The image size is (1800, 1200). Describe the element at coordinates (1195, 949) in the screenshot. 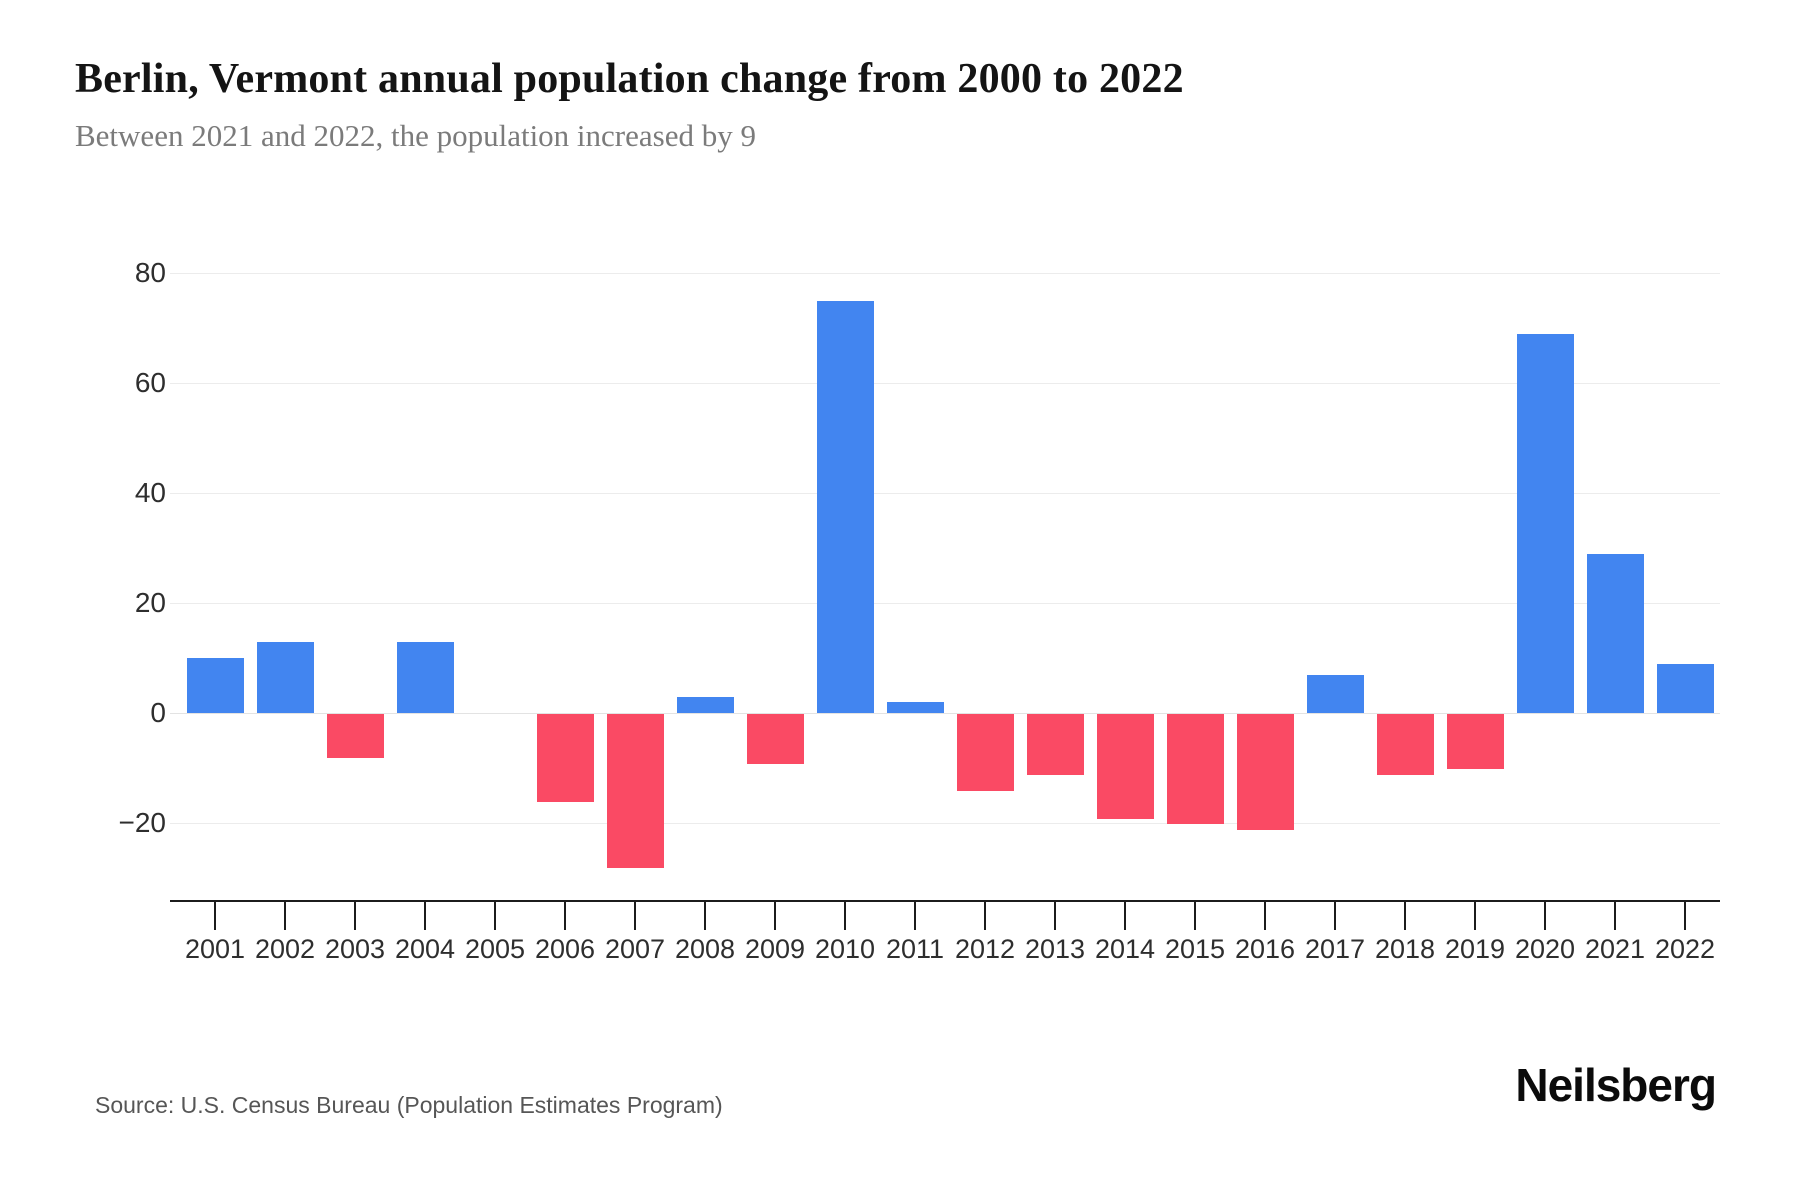

I see `x-axis-label-2015: 2015` at that location.